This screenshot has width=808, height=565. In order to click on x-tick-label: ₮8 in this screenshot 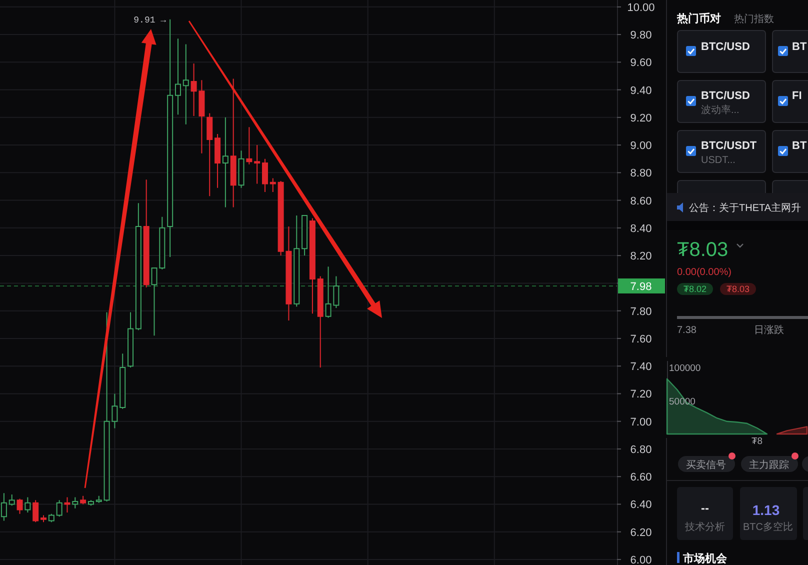, I will do `click(757, 441)`.